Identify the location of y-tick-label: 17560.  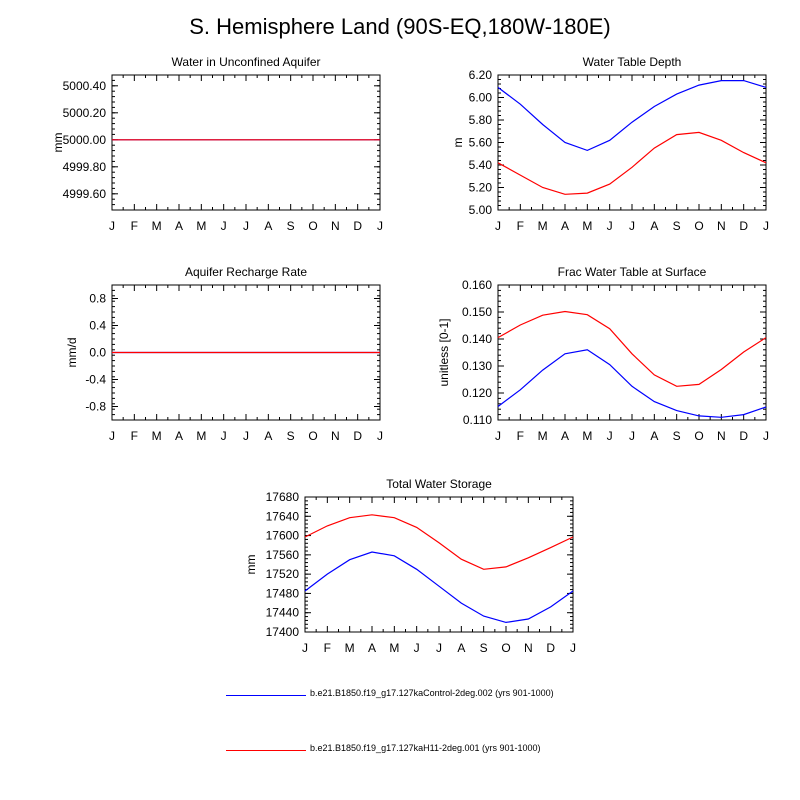
(283, 555).